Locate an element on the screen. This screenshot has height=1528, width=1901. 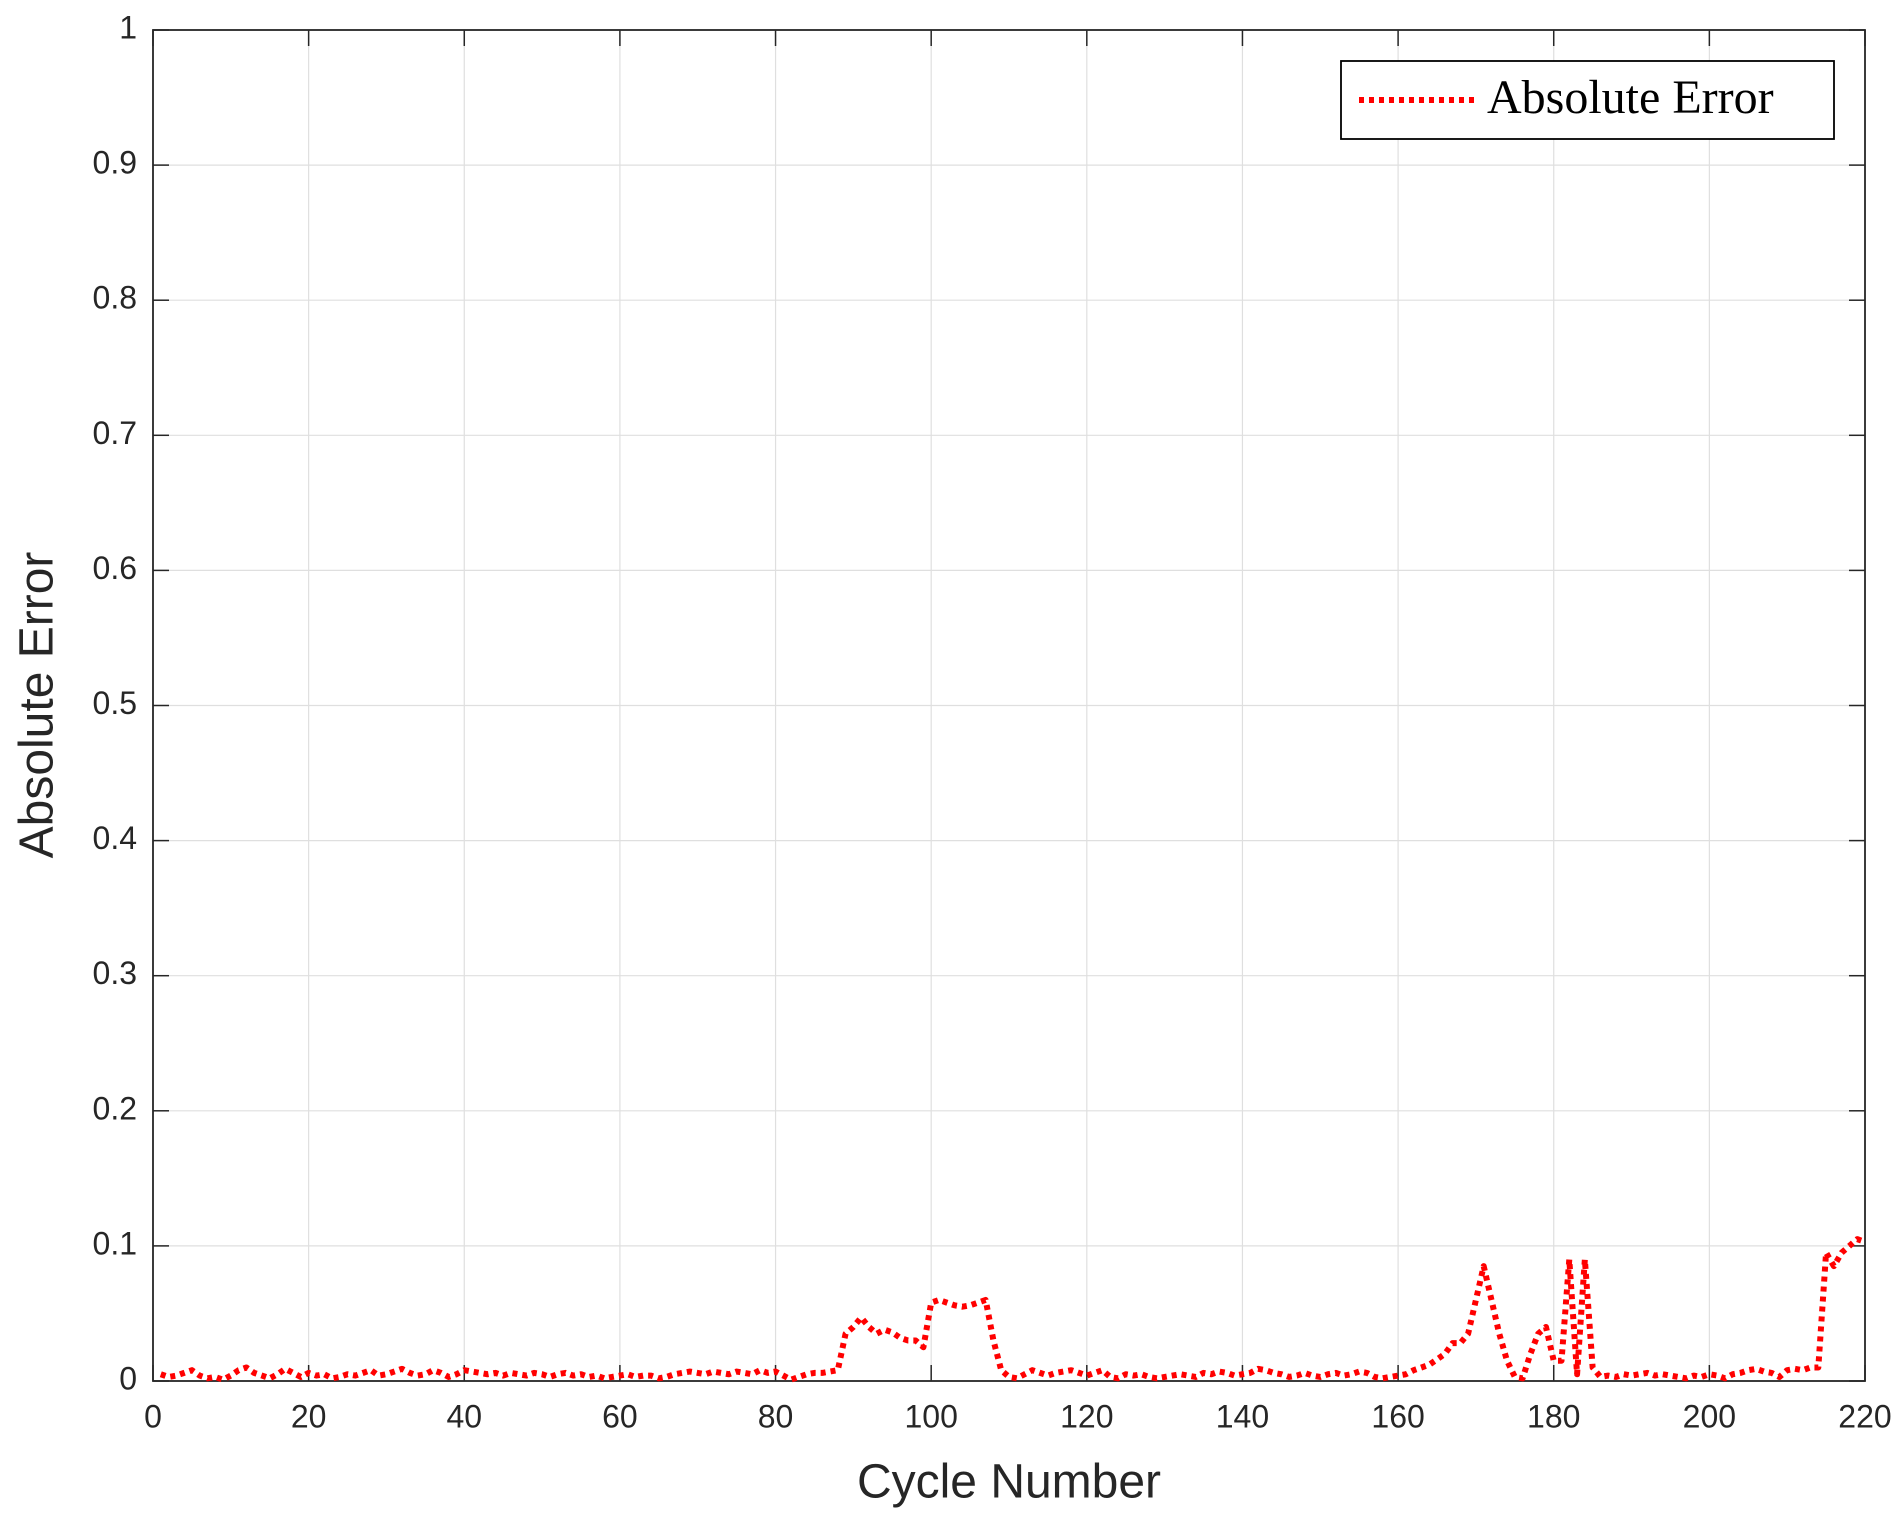
x-axis-label: Cycle Number is located at coordinates (1009, 1482).